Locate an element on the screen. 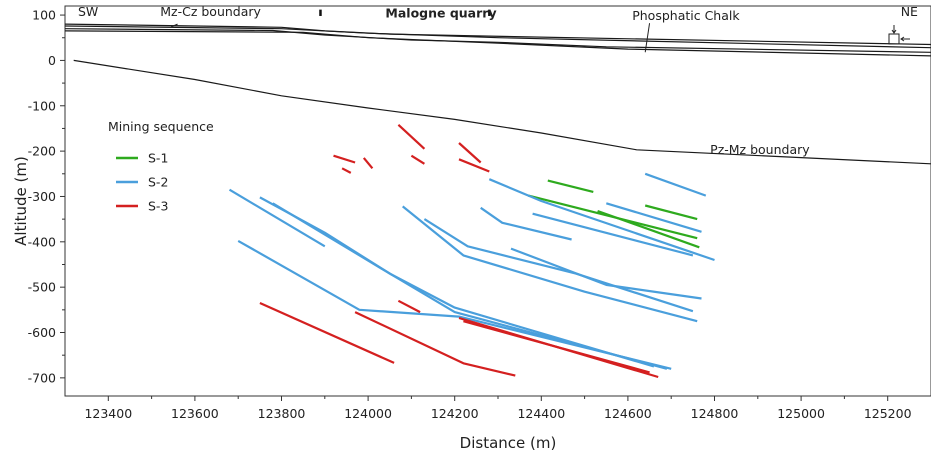 The height and width of the screenshot is (456, 931). y-tick-label: -500 is located at coordinates (42, 287).